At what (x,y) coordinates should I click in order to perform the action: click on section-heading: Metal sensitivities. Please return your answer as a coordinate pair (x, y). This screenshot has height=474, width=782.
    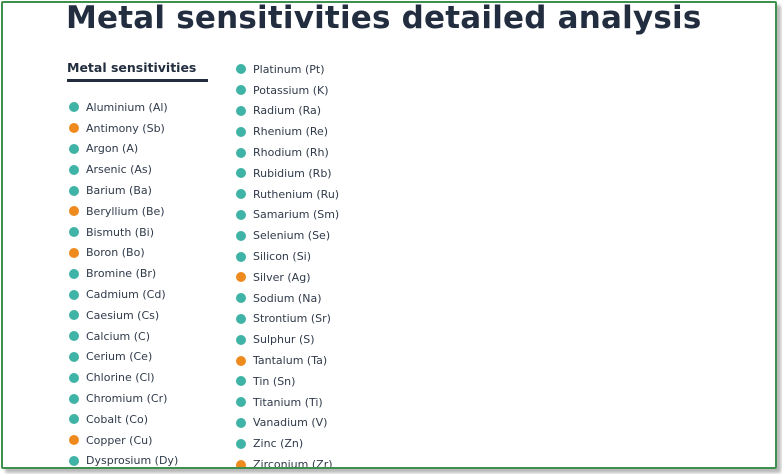
    Looking at the image, I should click on (132, 67).